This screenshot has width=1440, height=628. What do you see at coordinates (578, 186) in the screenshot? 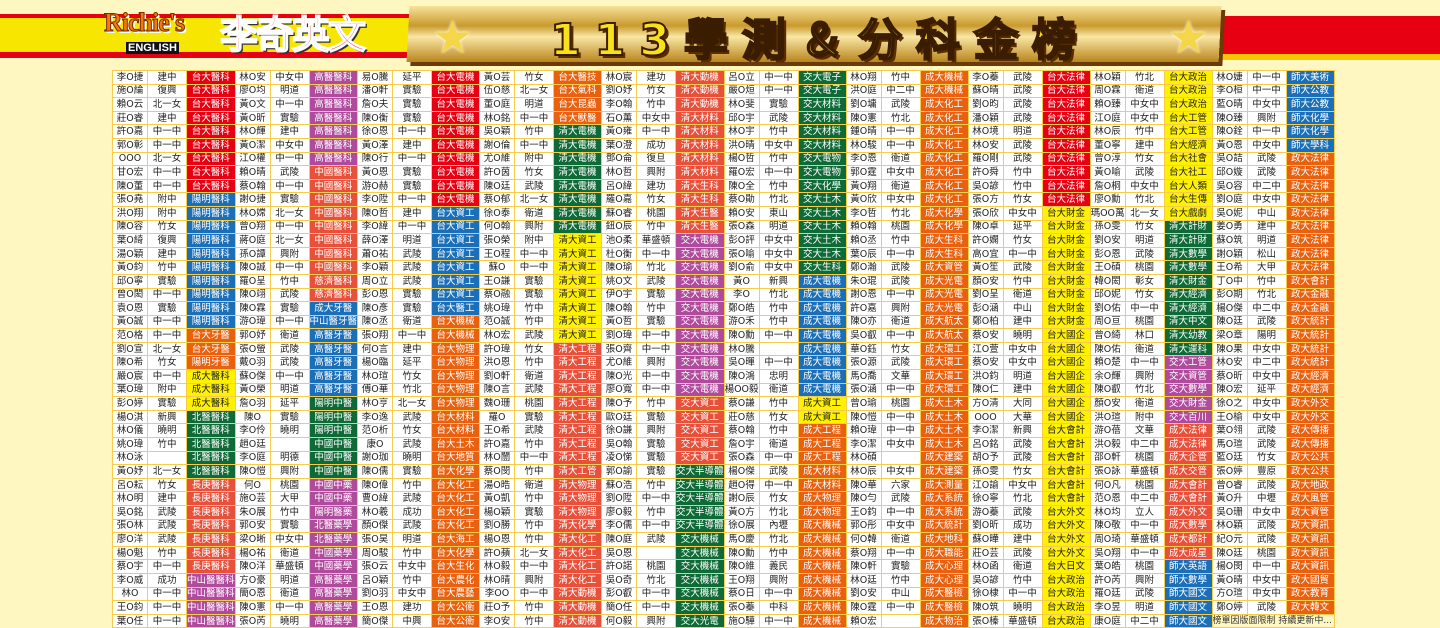
I see `department-badge: 清大電機` at bounding box center [578, 186].